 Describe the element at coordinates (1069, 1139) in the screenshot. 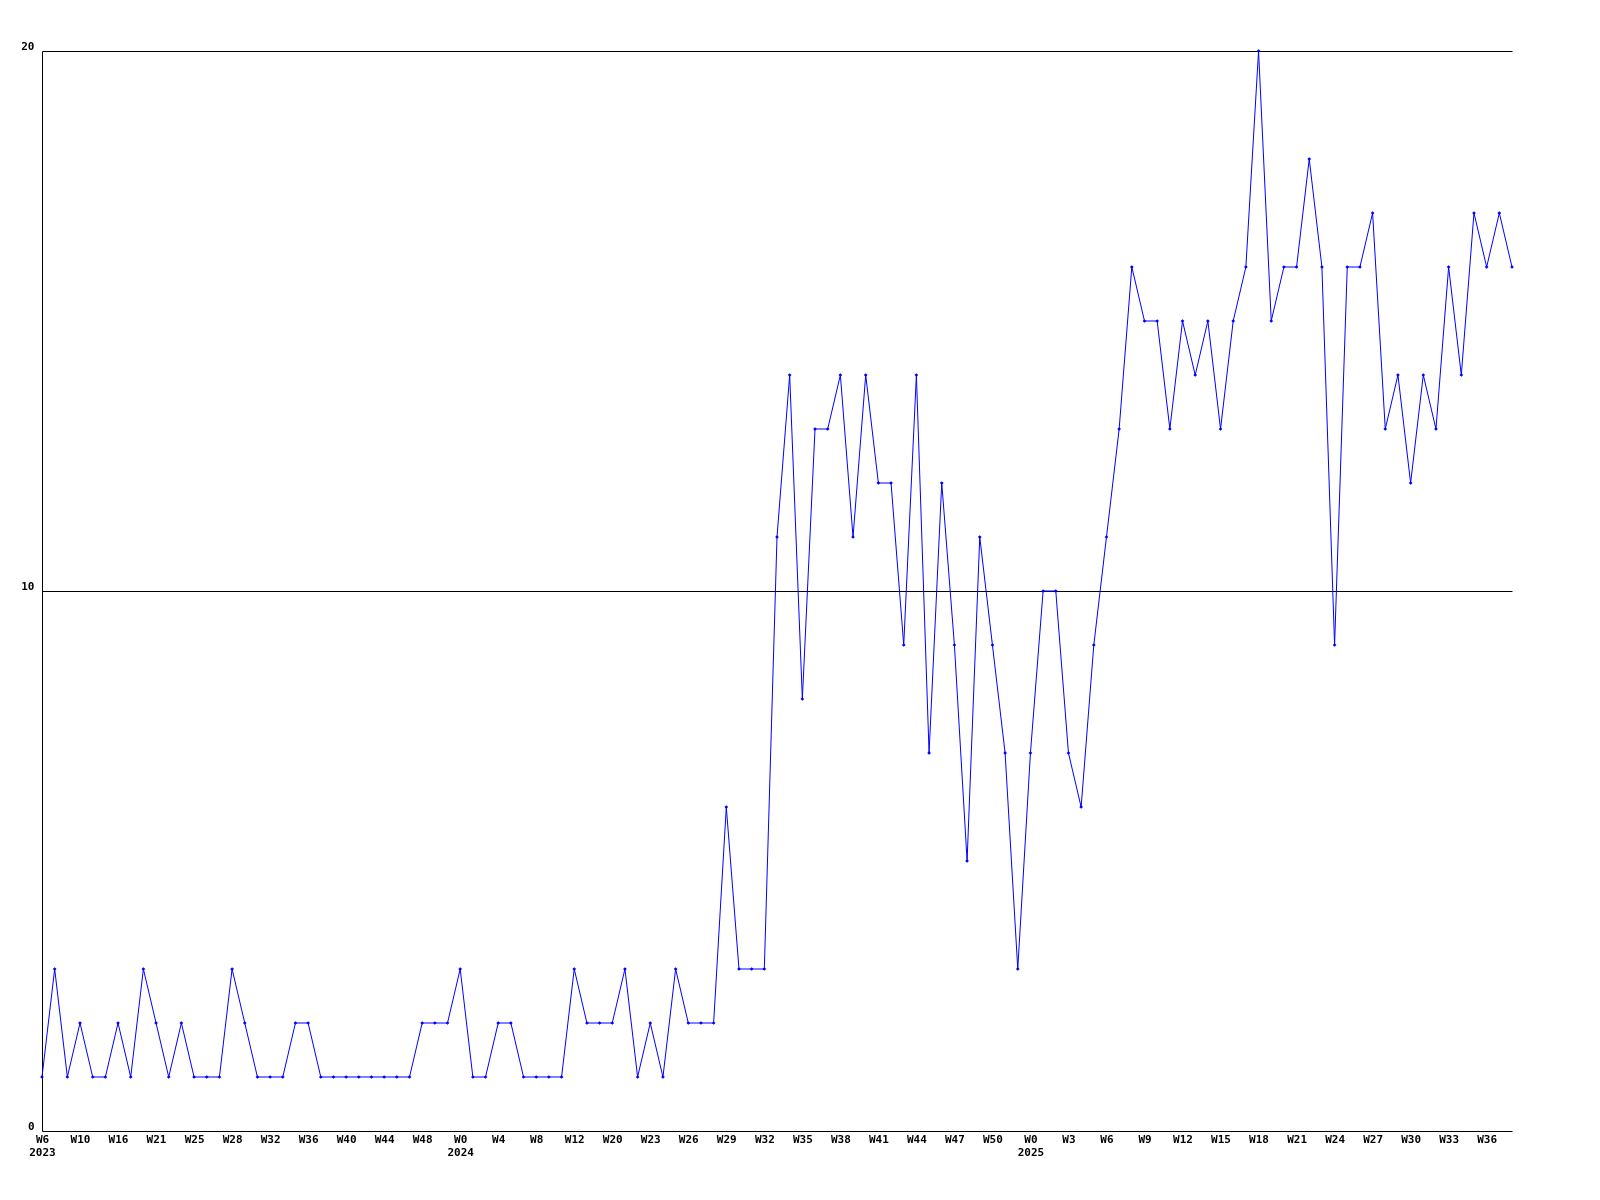

I see `x-tick-label: W3` at that location.